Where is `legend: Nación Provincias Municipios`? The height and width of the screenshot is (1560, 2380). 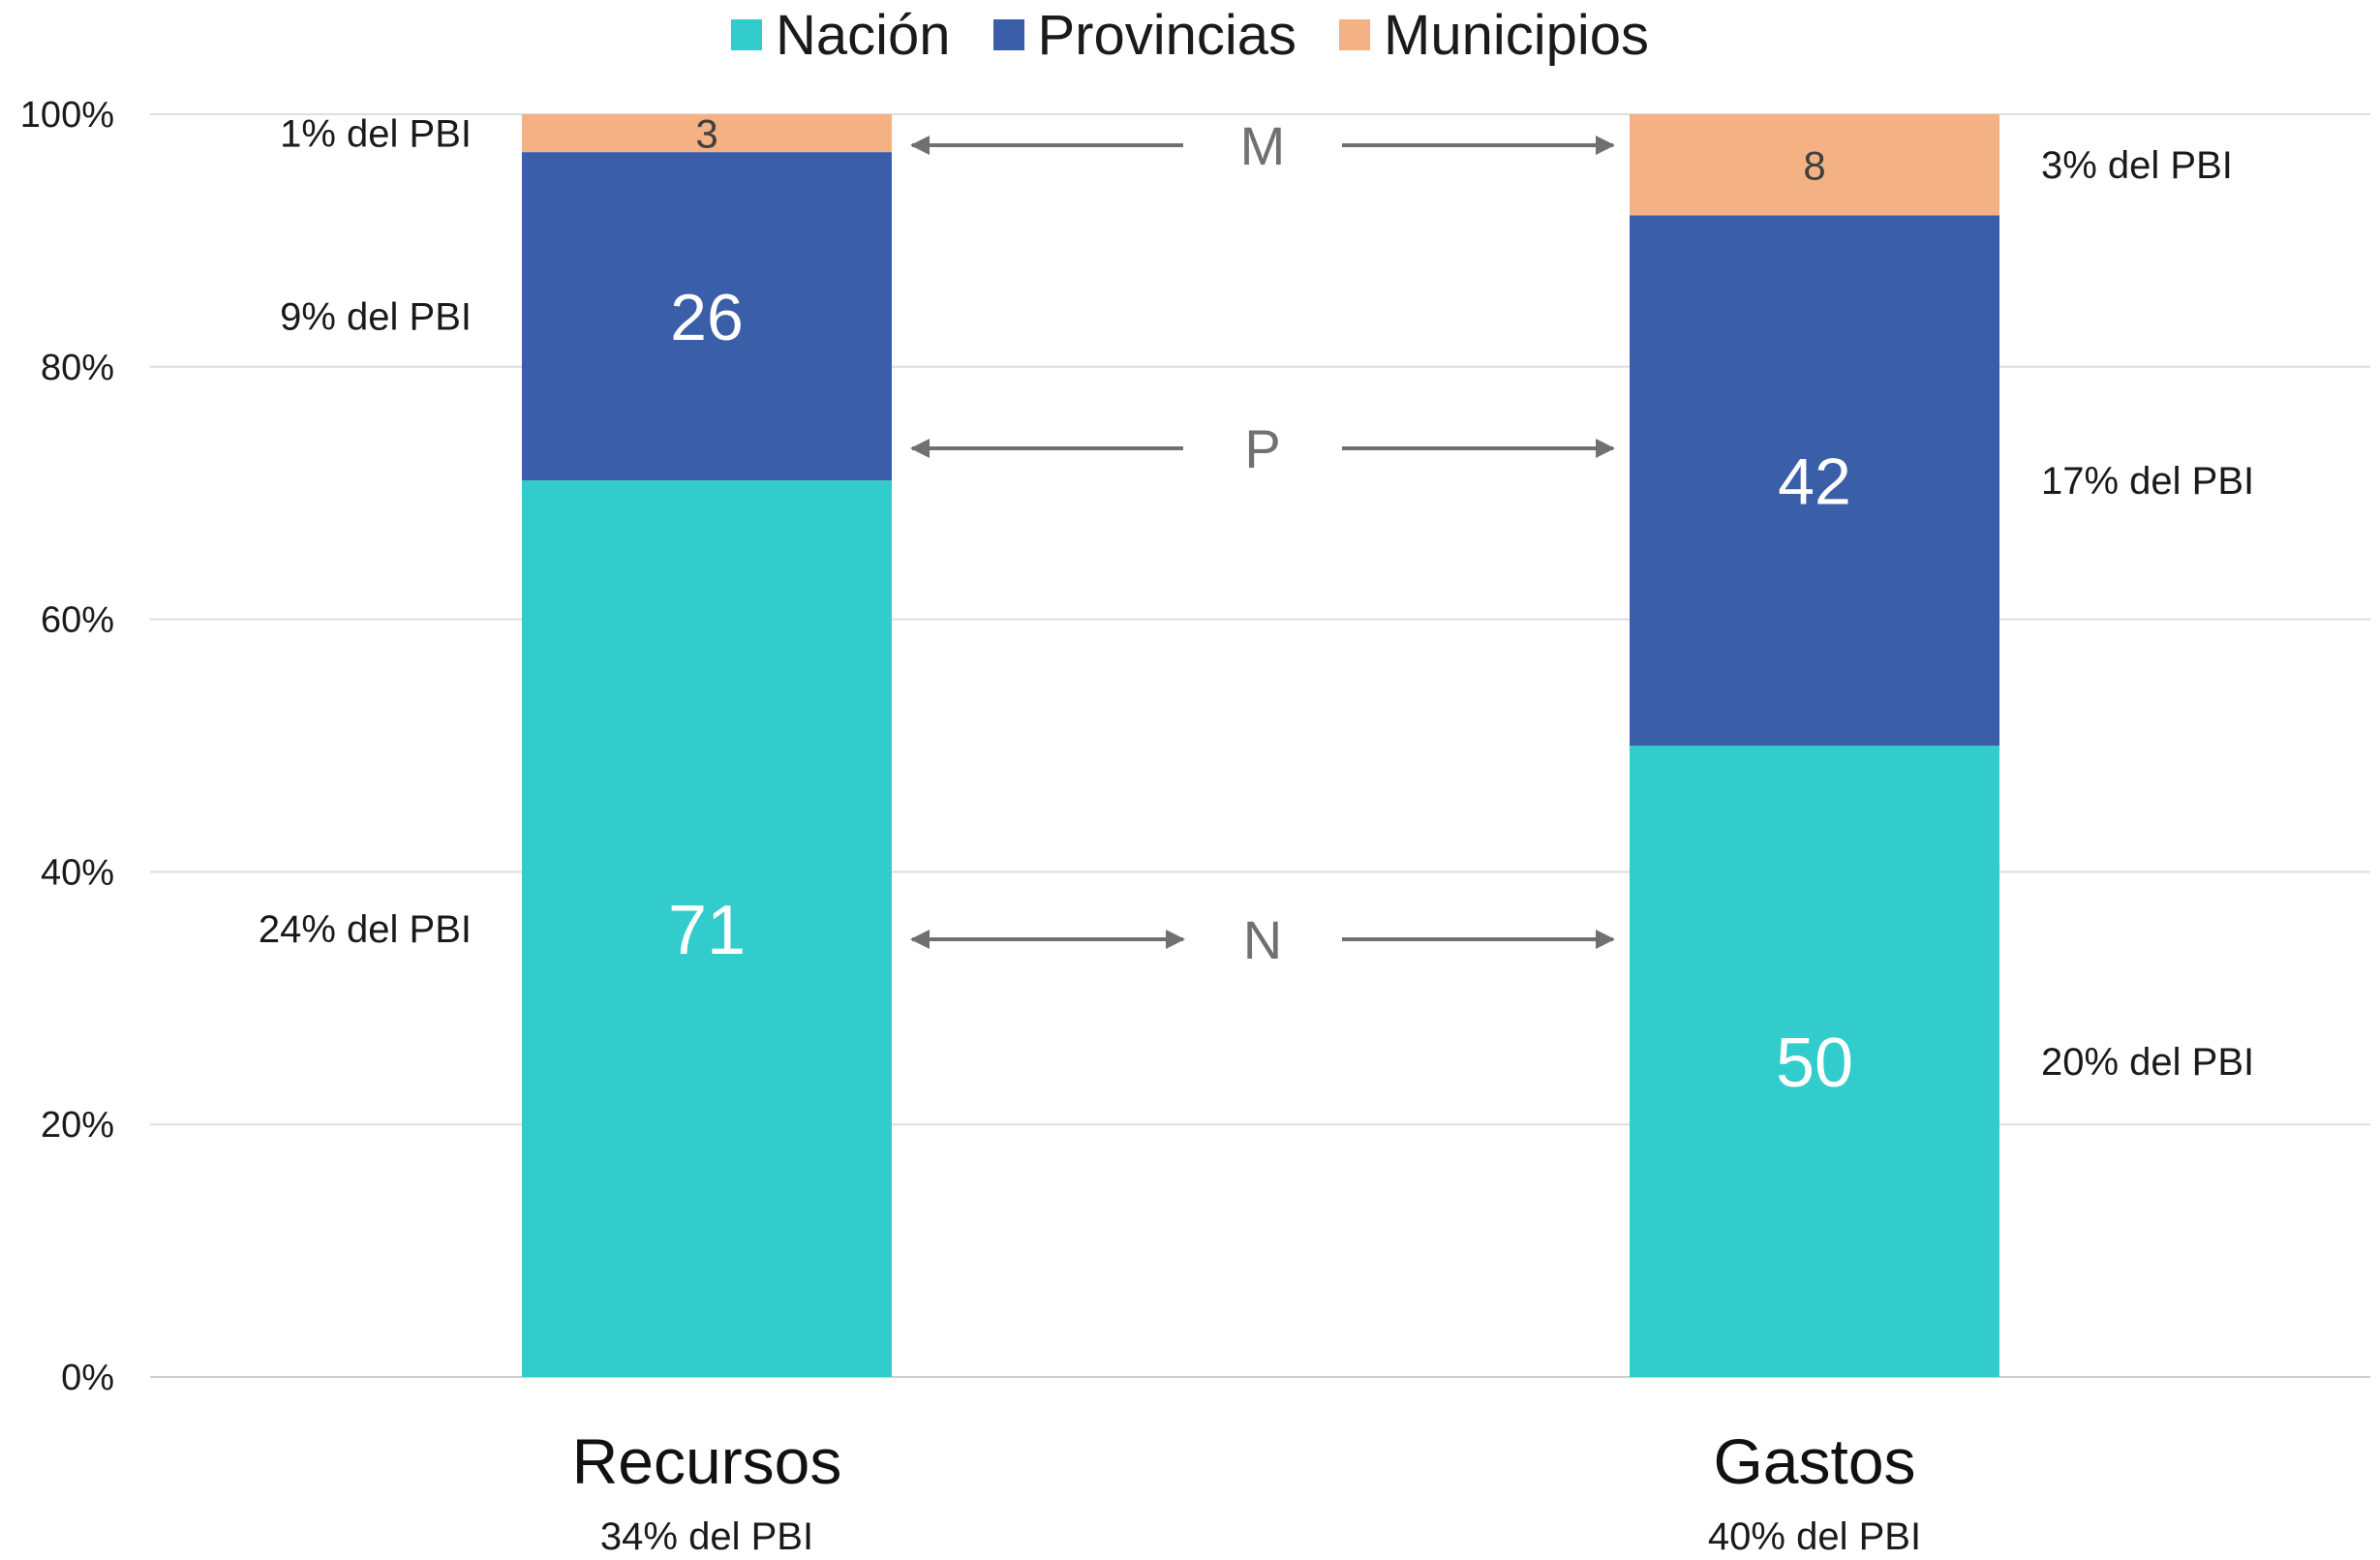
legend: Nación Provincias Municipios is located at coordinates (1190, 35).